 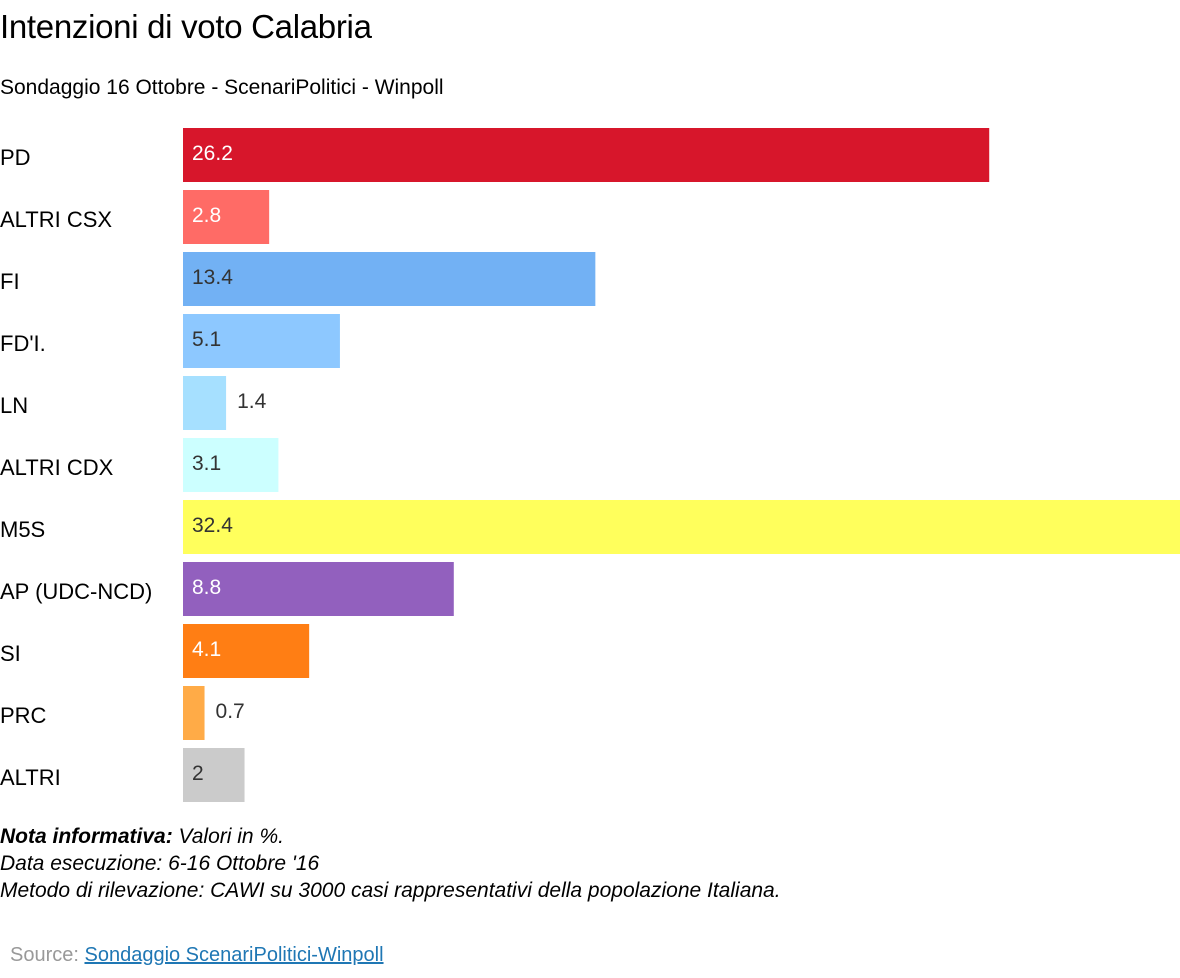 I want to click on value-label: 5.1, so click(x=206, y=339).